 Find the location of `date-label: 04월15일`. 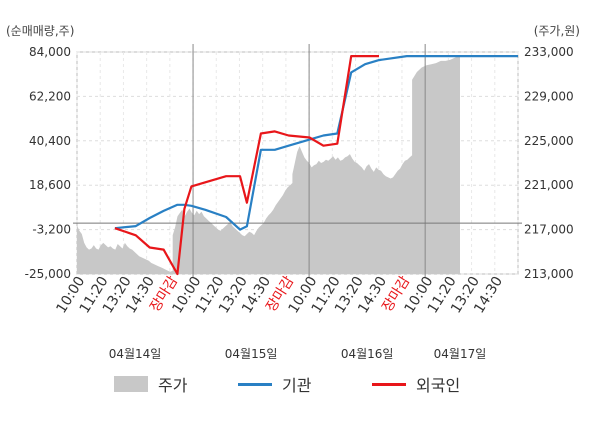

date-label: 04월15일 is located at coordinates (251, 354).